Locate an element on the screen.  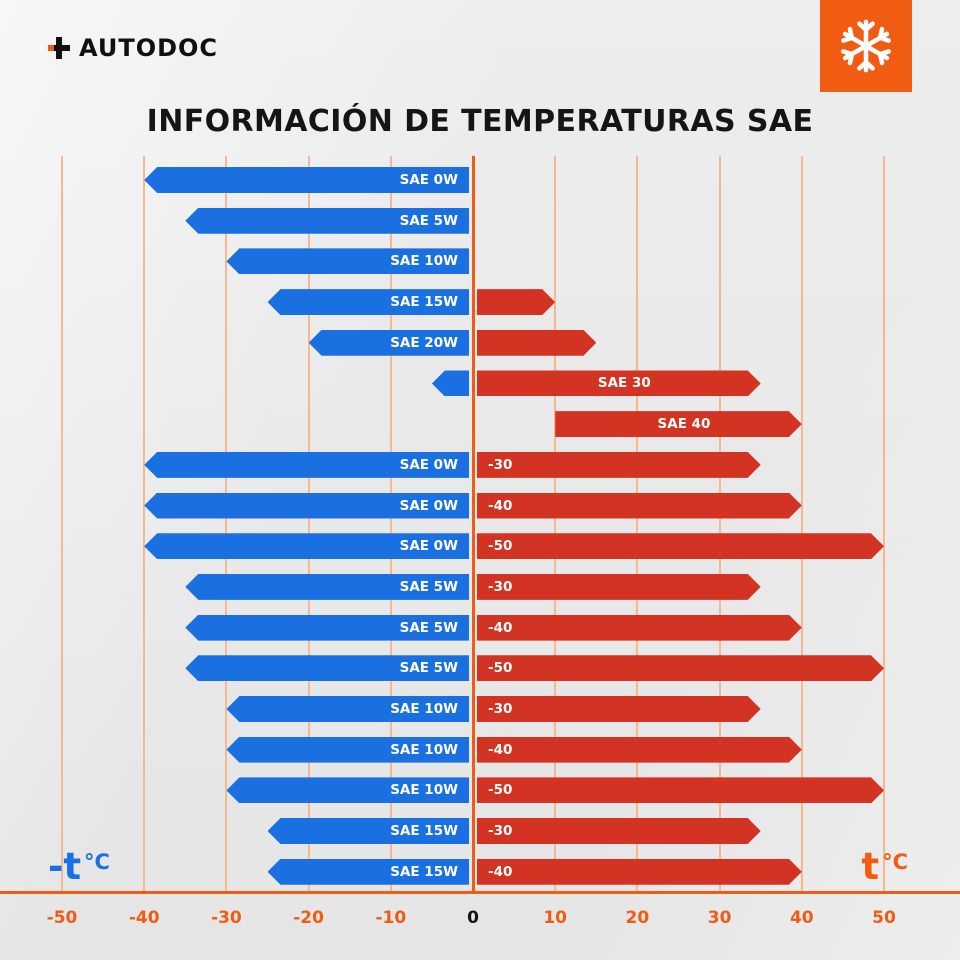
bar-row: SAE 15W is located at coordinates (473, 302).